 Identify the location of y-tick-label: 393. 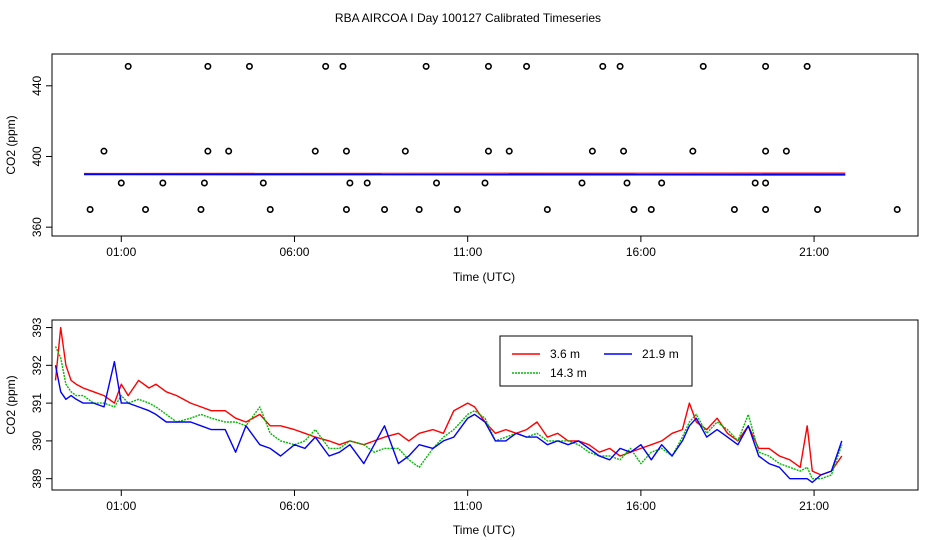
(37, 327).